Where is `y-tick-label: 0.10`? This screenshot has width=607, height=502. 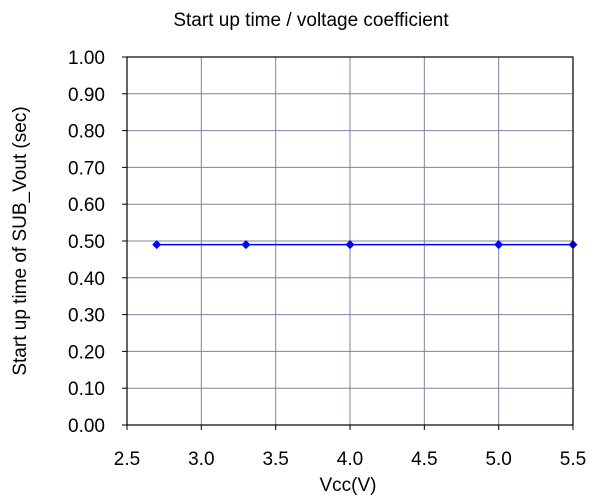 y-tick-label: 0.10 is located at coordinates (86, 389).